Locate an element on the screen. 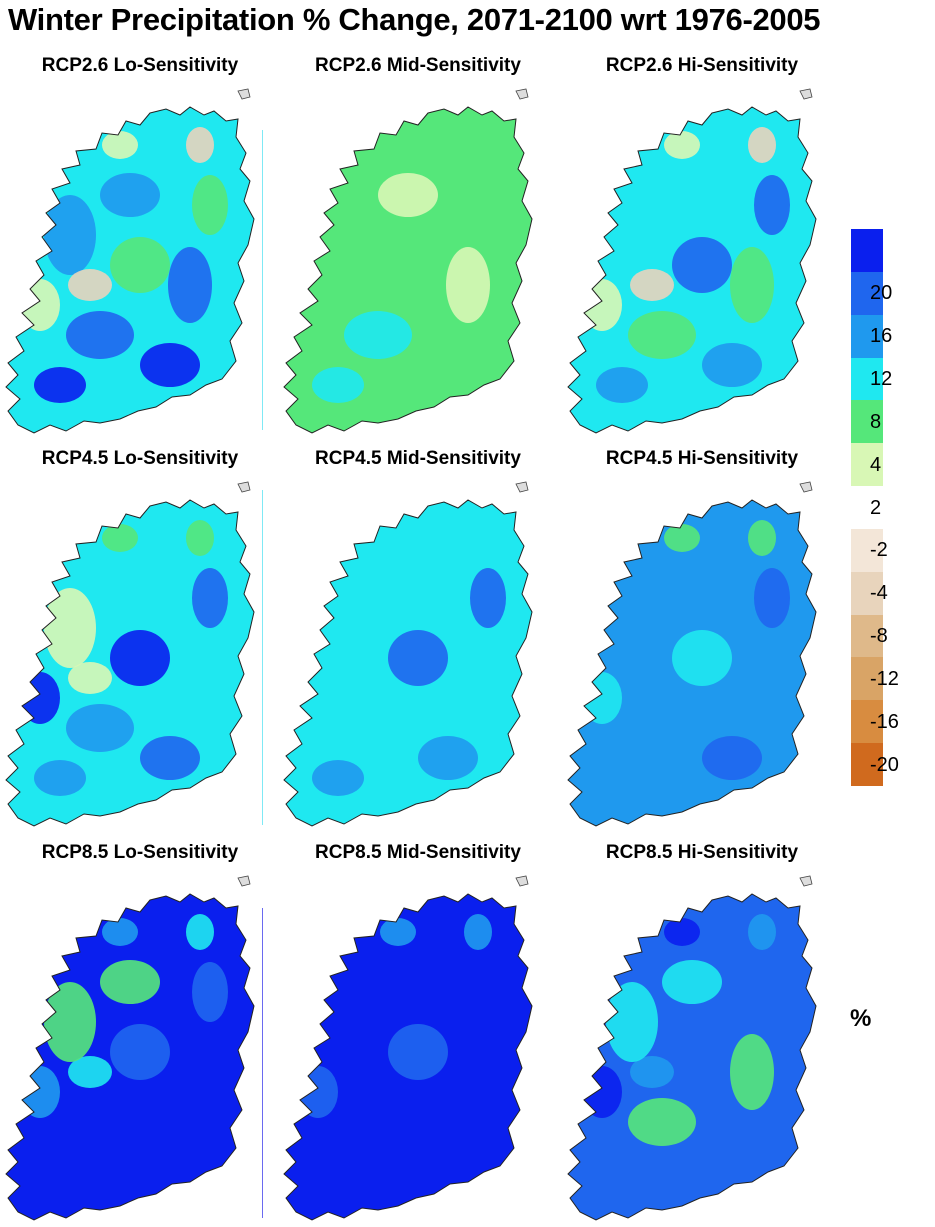  map-panel: RCP4.5 Lo-Sensitivity is located at coordinates (140, 640).